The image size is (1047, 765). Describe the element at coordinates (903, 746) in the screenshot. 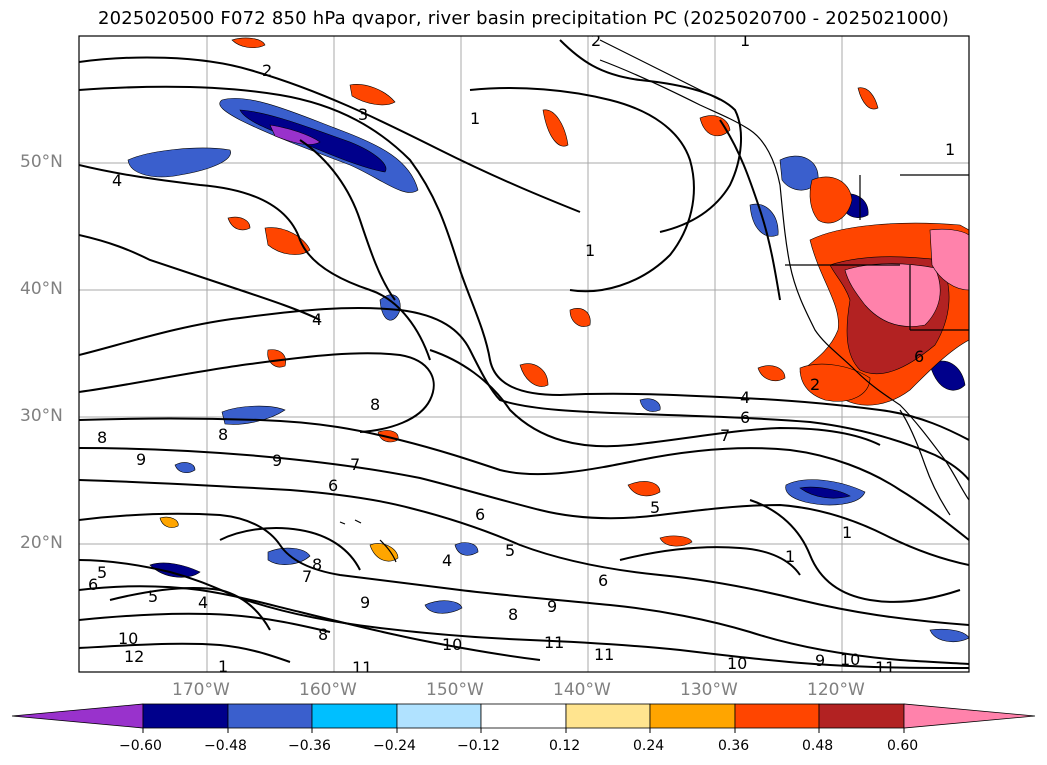

I see `colorbar-tick-label: 0.60` at that location.